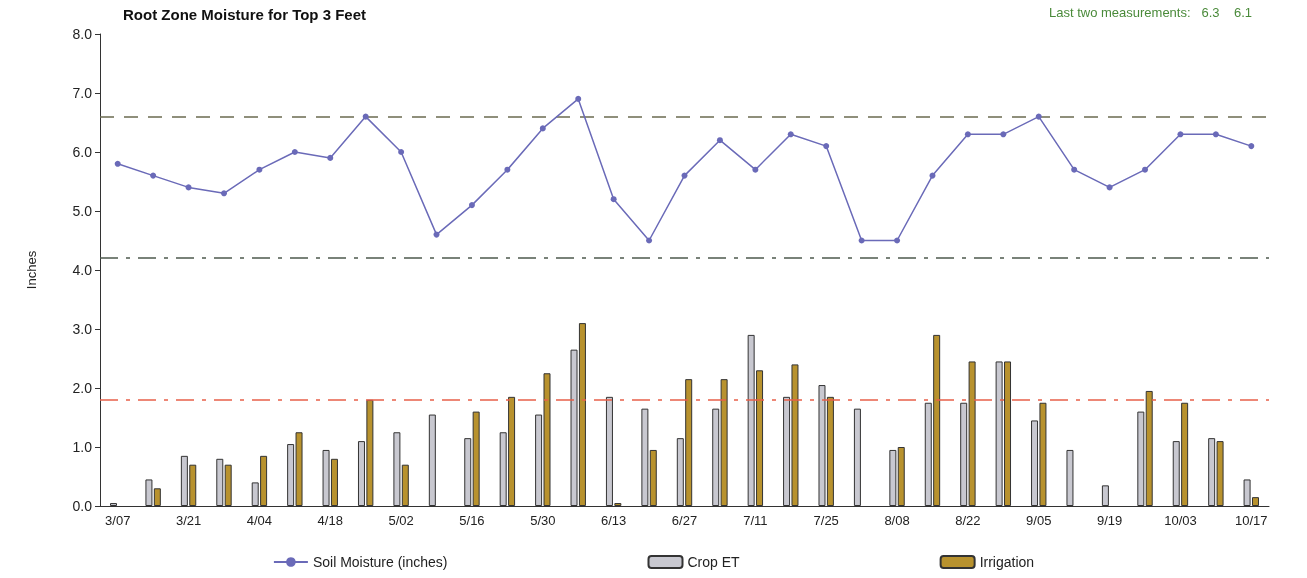 Image resolution: width=1307 pixels, height=578 pixels. I want to click on x-tick-label: 10/17, so click(1251, 520).